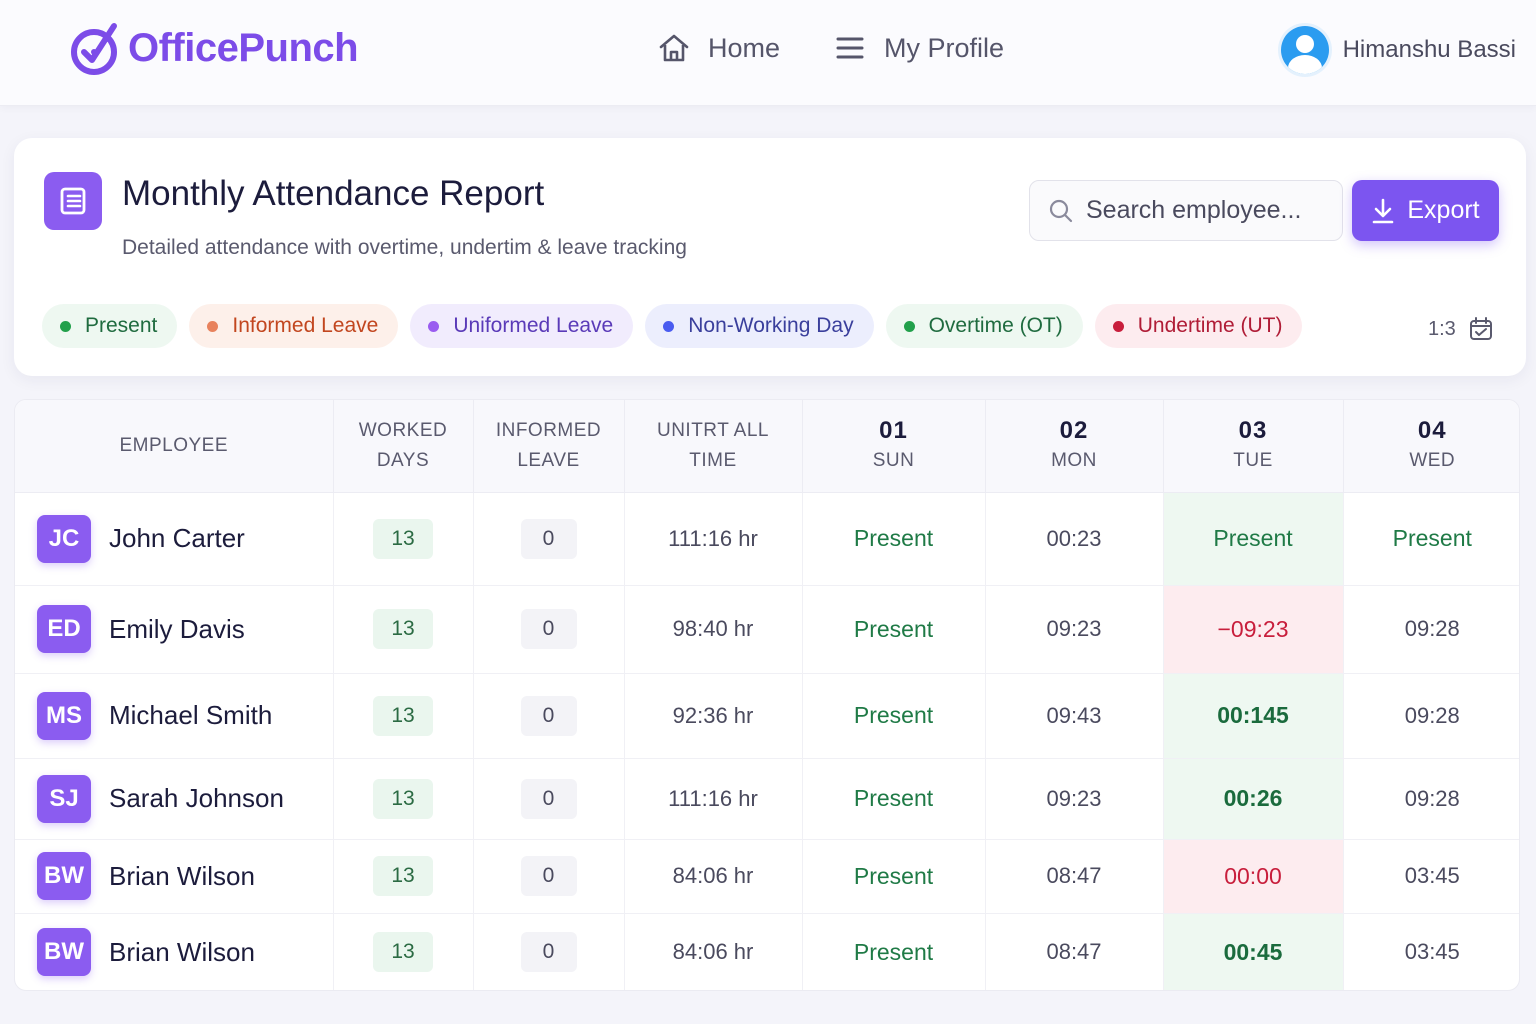  I want to click on col-day-04: 04 WED, so click(1431, 446).